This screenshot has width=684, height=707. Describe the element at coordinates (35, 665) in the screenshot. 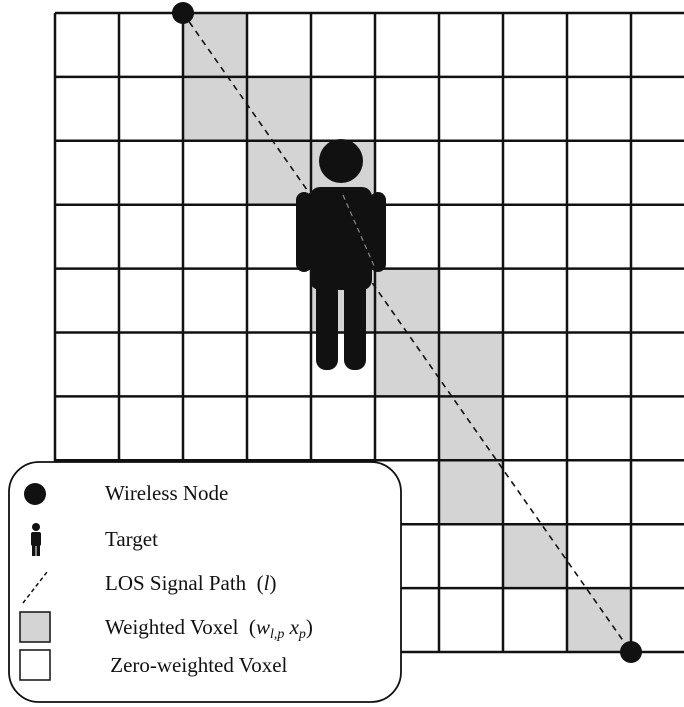

I see `legend-zero-icon` at that location.